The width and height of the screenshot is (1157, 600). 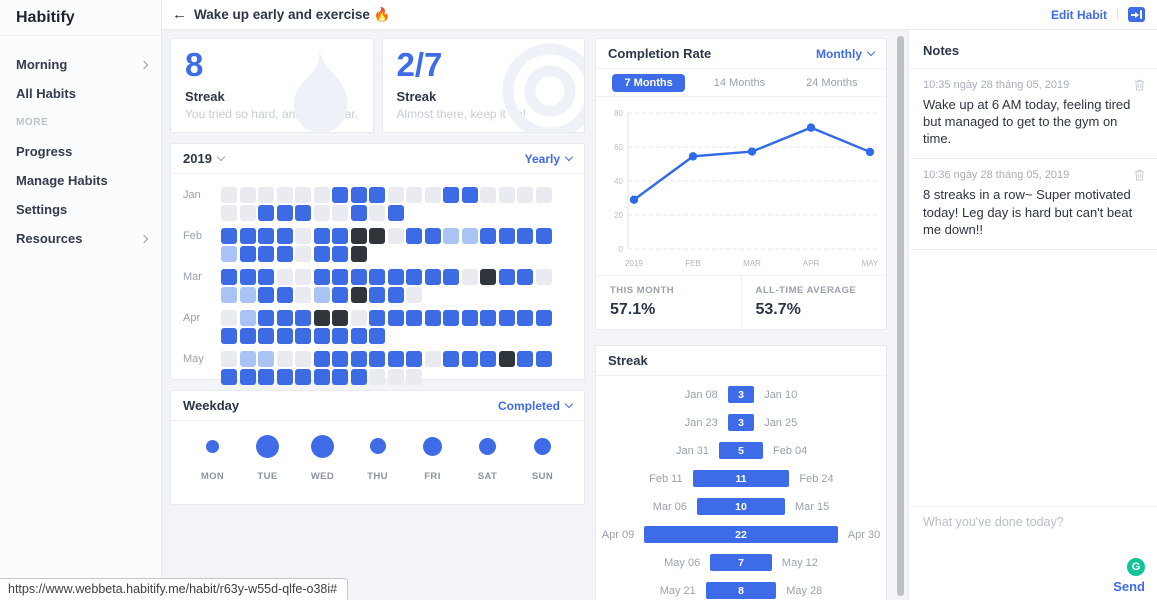 I want to click on grammarly-icon: G, so click(x=1136, y=567).